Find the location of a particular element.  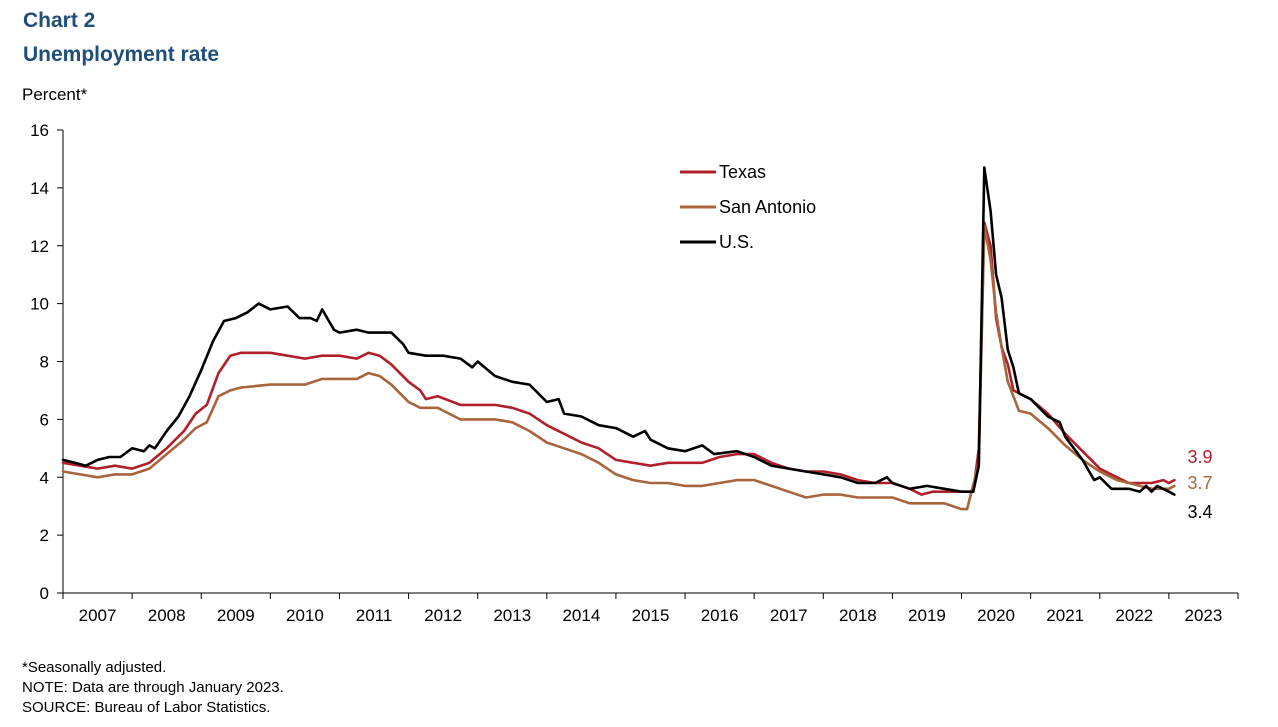

x-tick-label: 2016 is located at coordinates (720, 615).